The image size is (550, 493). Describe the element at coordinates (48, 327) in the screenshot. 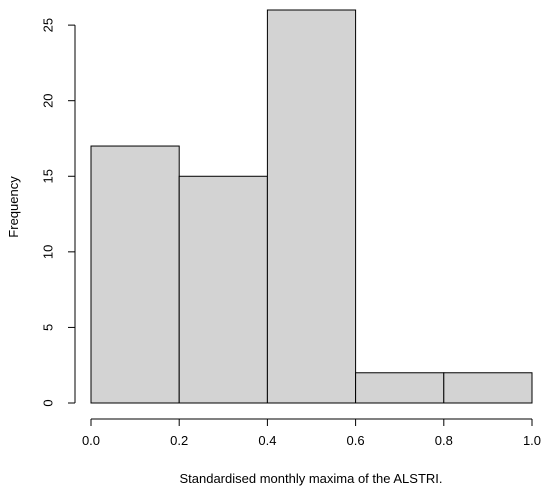

I see `y-tick-label: 5` at that location.